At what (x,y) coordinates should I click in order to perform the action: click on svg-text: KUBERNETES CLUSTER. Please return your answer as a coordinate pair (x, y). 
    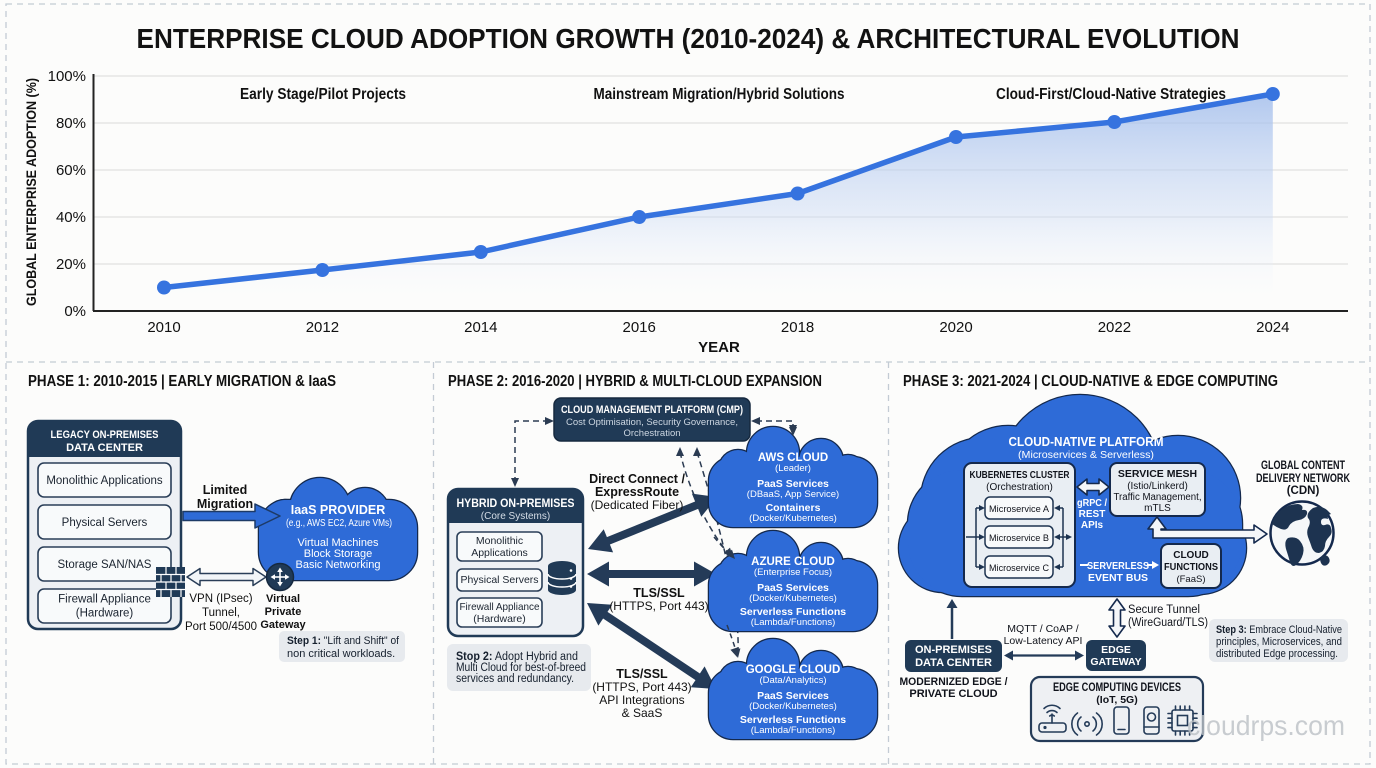
    Looking at the image, I should click on (1020, 475).